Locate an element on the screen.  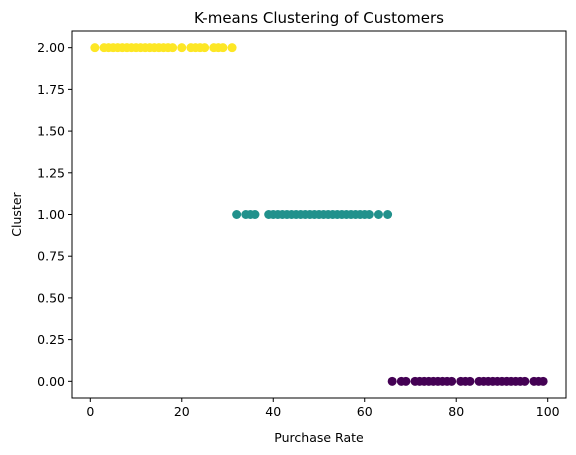
y-tick-label: 0.75 is located at coordinates (51, 256).